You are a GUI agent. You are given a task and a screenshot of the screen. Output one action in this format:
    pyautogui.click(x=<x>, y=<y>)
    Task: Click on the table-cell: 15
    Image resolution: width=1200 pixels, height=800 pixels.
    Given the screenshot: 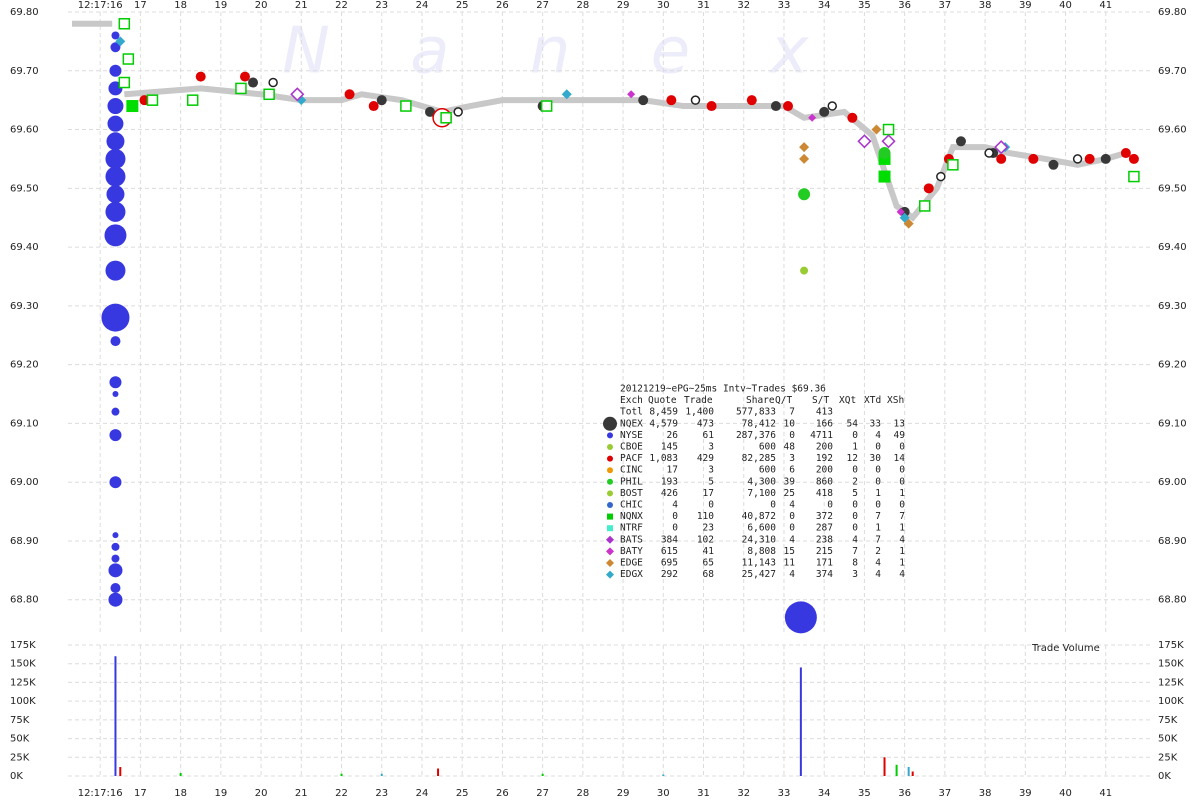 What is the action you would take?
    pyautogui.click(x=789, y=551)
    